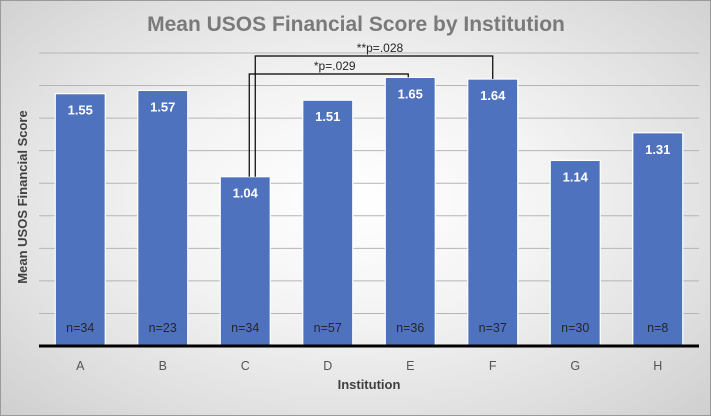 The image size is (711, 416). What do you see at coordinates (410, 211) in the screenshot?
I see `bar-e` at bounding box center [410, 211].